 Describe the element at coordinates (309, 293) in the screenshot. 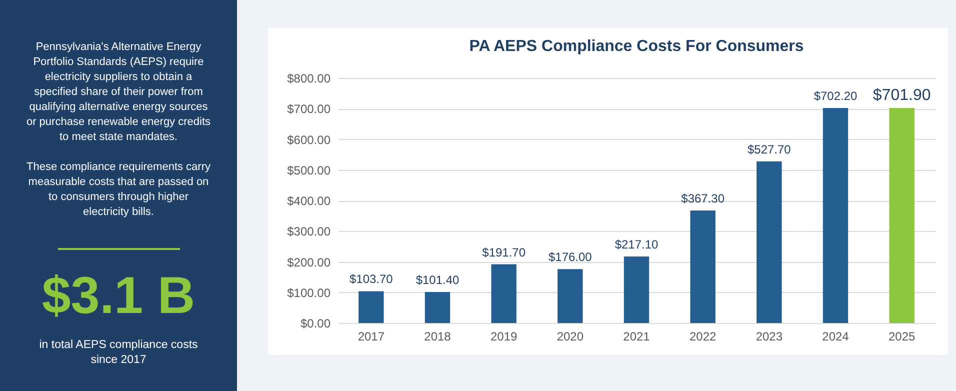

I see `y-tick-label: $100.00` at that location.